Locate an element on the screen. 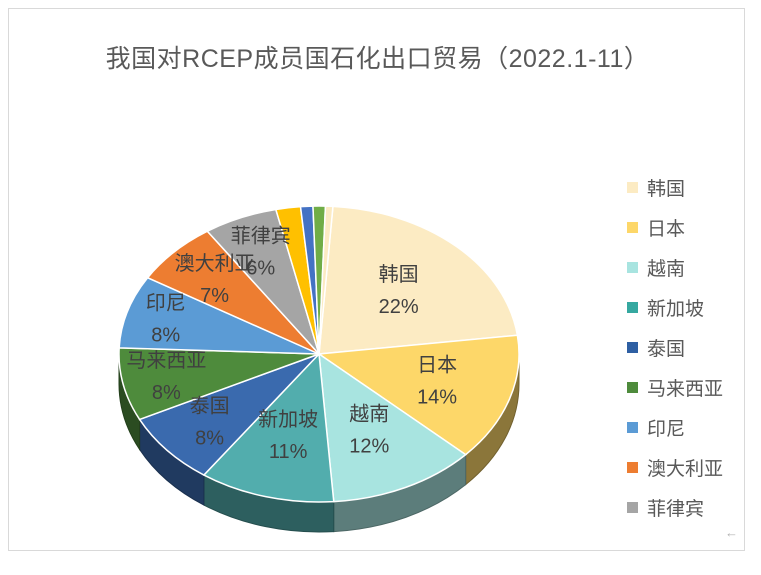  legend-item-label: 泰国 is located at coordinates (666, 349).